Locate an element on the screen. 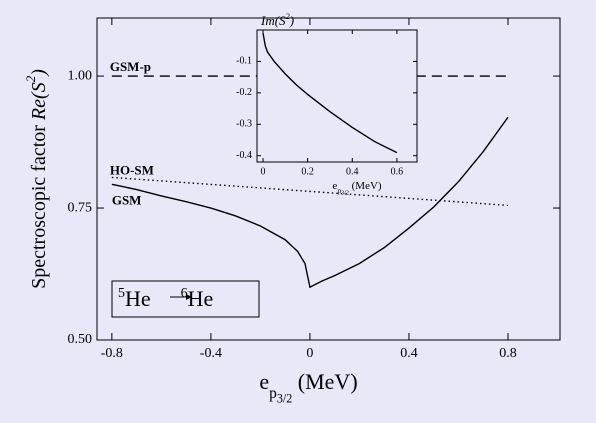 This screenshot has width=596, height=423. inset-background is located at coordinates (337, 96).